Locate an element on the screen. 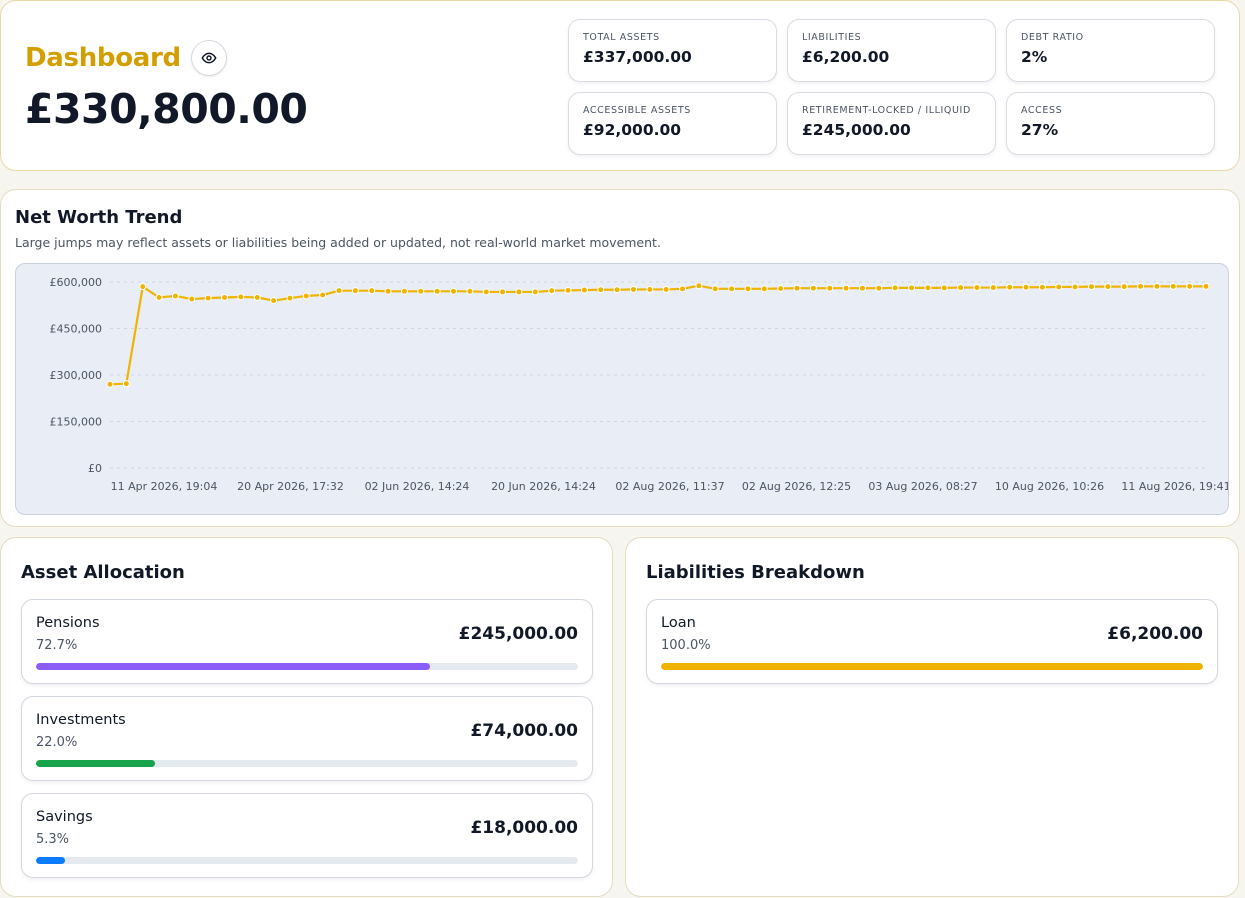 The width and height of the screenshot is (1245, 898). stat-label: TOTAL ASSETS is located at coordinates (621, 37).